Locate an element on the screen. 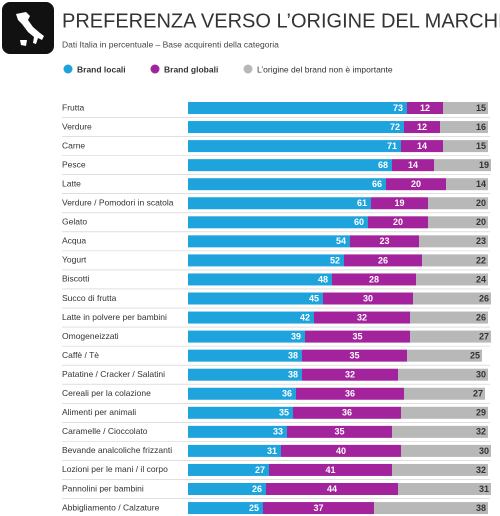 Image resolution: width=500 pixels, height=516 pixels. category-label: Patatine / Cracker / Salatini is located at coordinates (113, 374).